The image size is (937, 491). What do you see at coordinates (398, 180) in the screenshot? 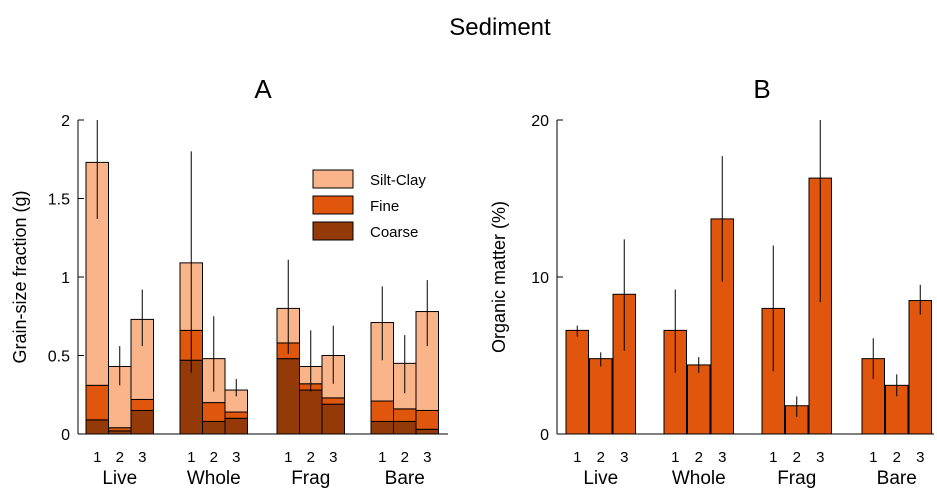
I see `legend-label: Silt-Clay` at bounding box center [398, 180].